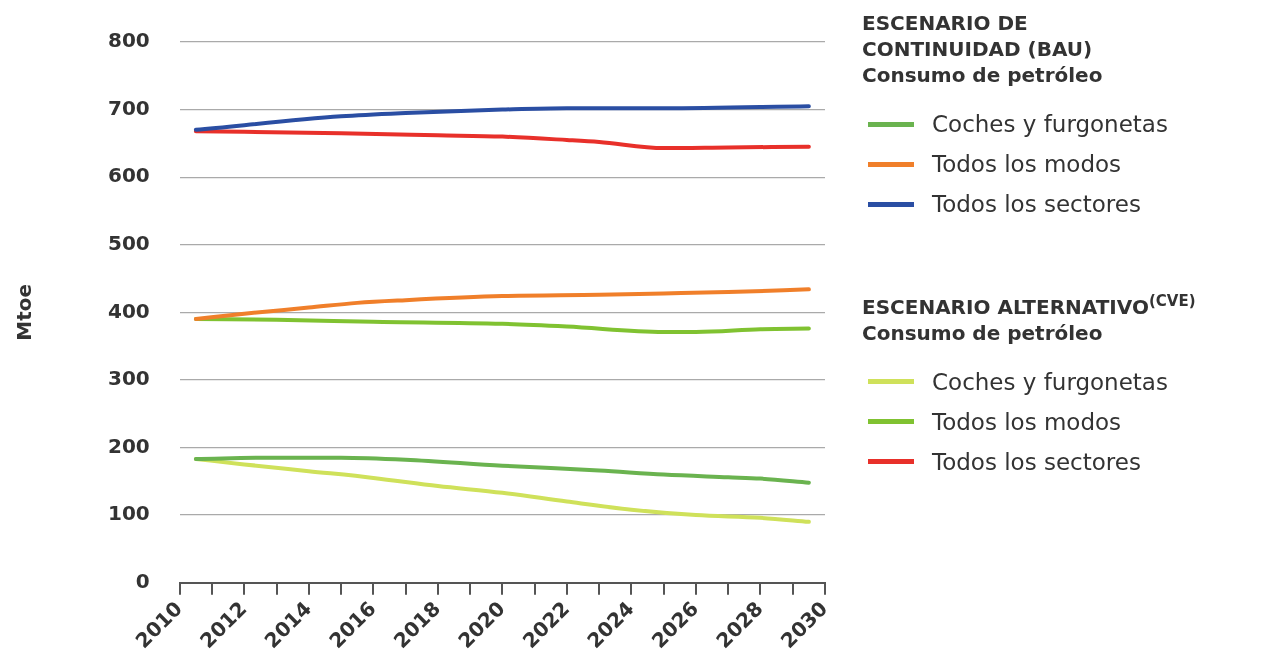  Describe the element at coordinates (142, 580) in the screenshot. I see `y-tick-label: 0` at that location.